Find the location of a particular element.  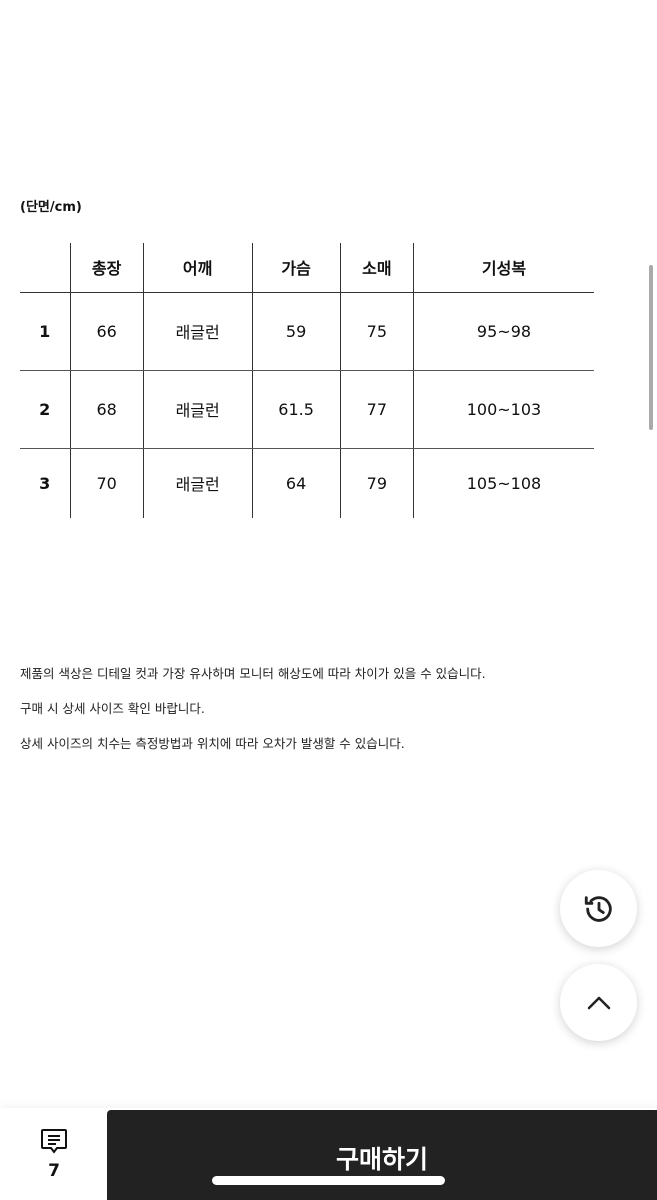

cell: 68 is located at coordinates (106, 409).